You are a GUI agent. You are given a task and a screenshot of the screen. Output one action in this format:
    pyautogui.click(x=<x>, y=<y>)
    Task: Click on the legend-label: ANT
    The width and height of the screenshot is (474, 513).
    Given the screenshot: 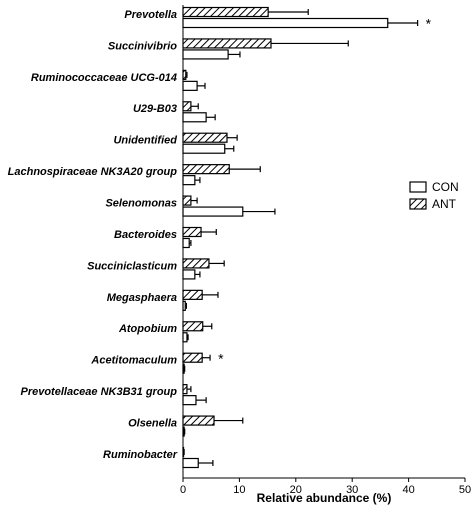 What is the action you would take?
    pyautogui.click(x=444, y=204)
    